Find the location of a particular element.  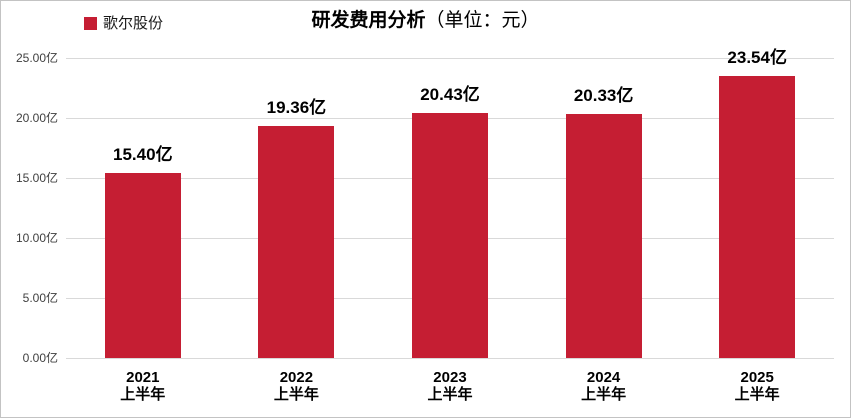

x-axis-category-label: 2024 上半年 is located at coordinates (603, 386).